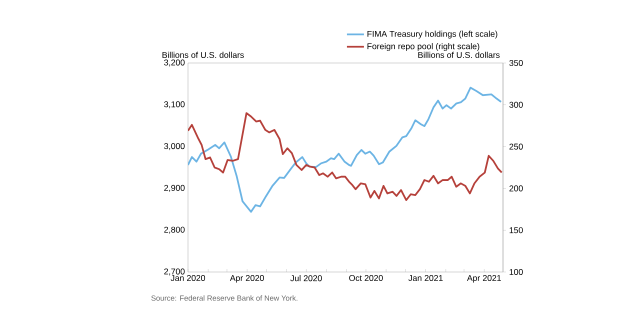  I want to click on x-tick-label: Apr 2020, so click(247, 279).